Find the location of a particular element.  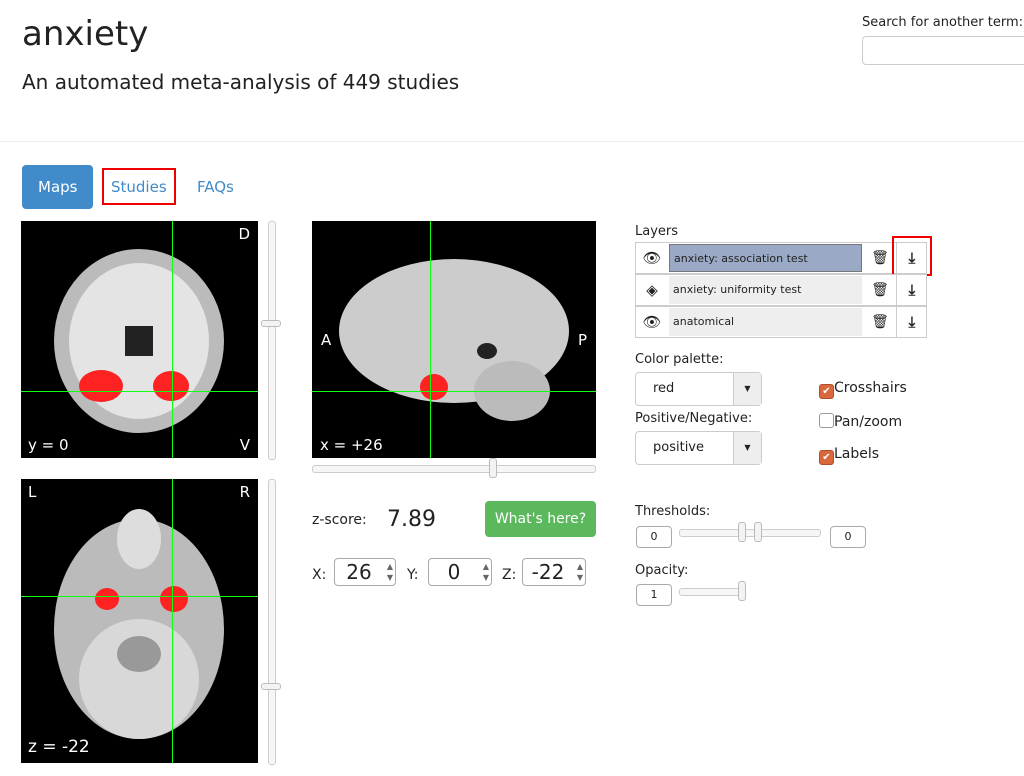

x-value: 26 is located at coordinates (359, 572).